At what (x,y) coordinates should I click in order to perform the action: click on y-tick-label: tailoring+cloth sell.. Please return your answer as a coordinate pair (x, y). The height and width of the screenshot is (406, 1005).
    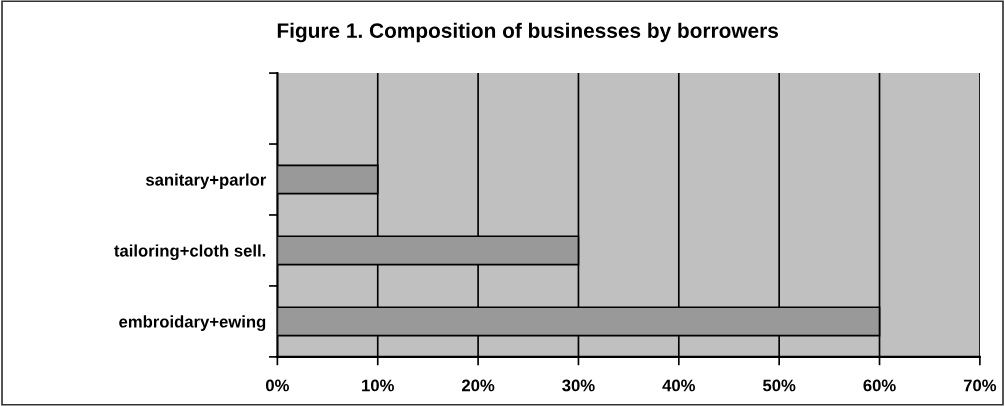
    Looking at the image, I should click on (190, 252).